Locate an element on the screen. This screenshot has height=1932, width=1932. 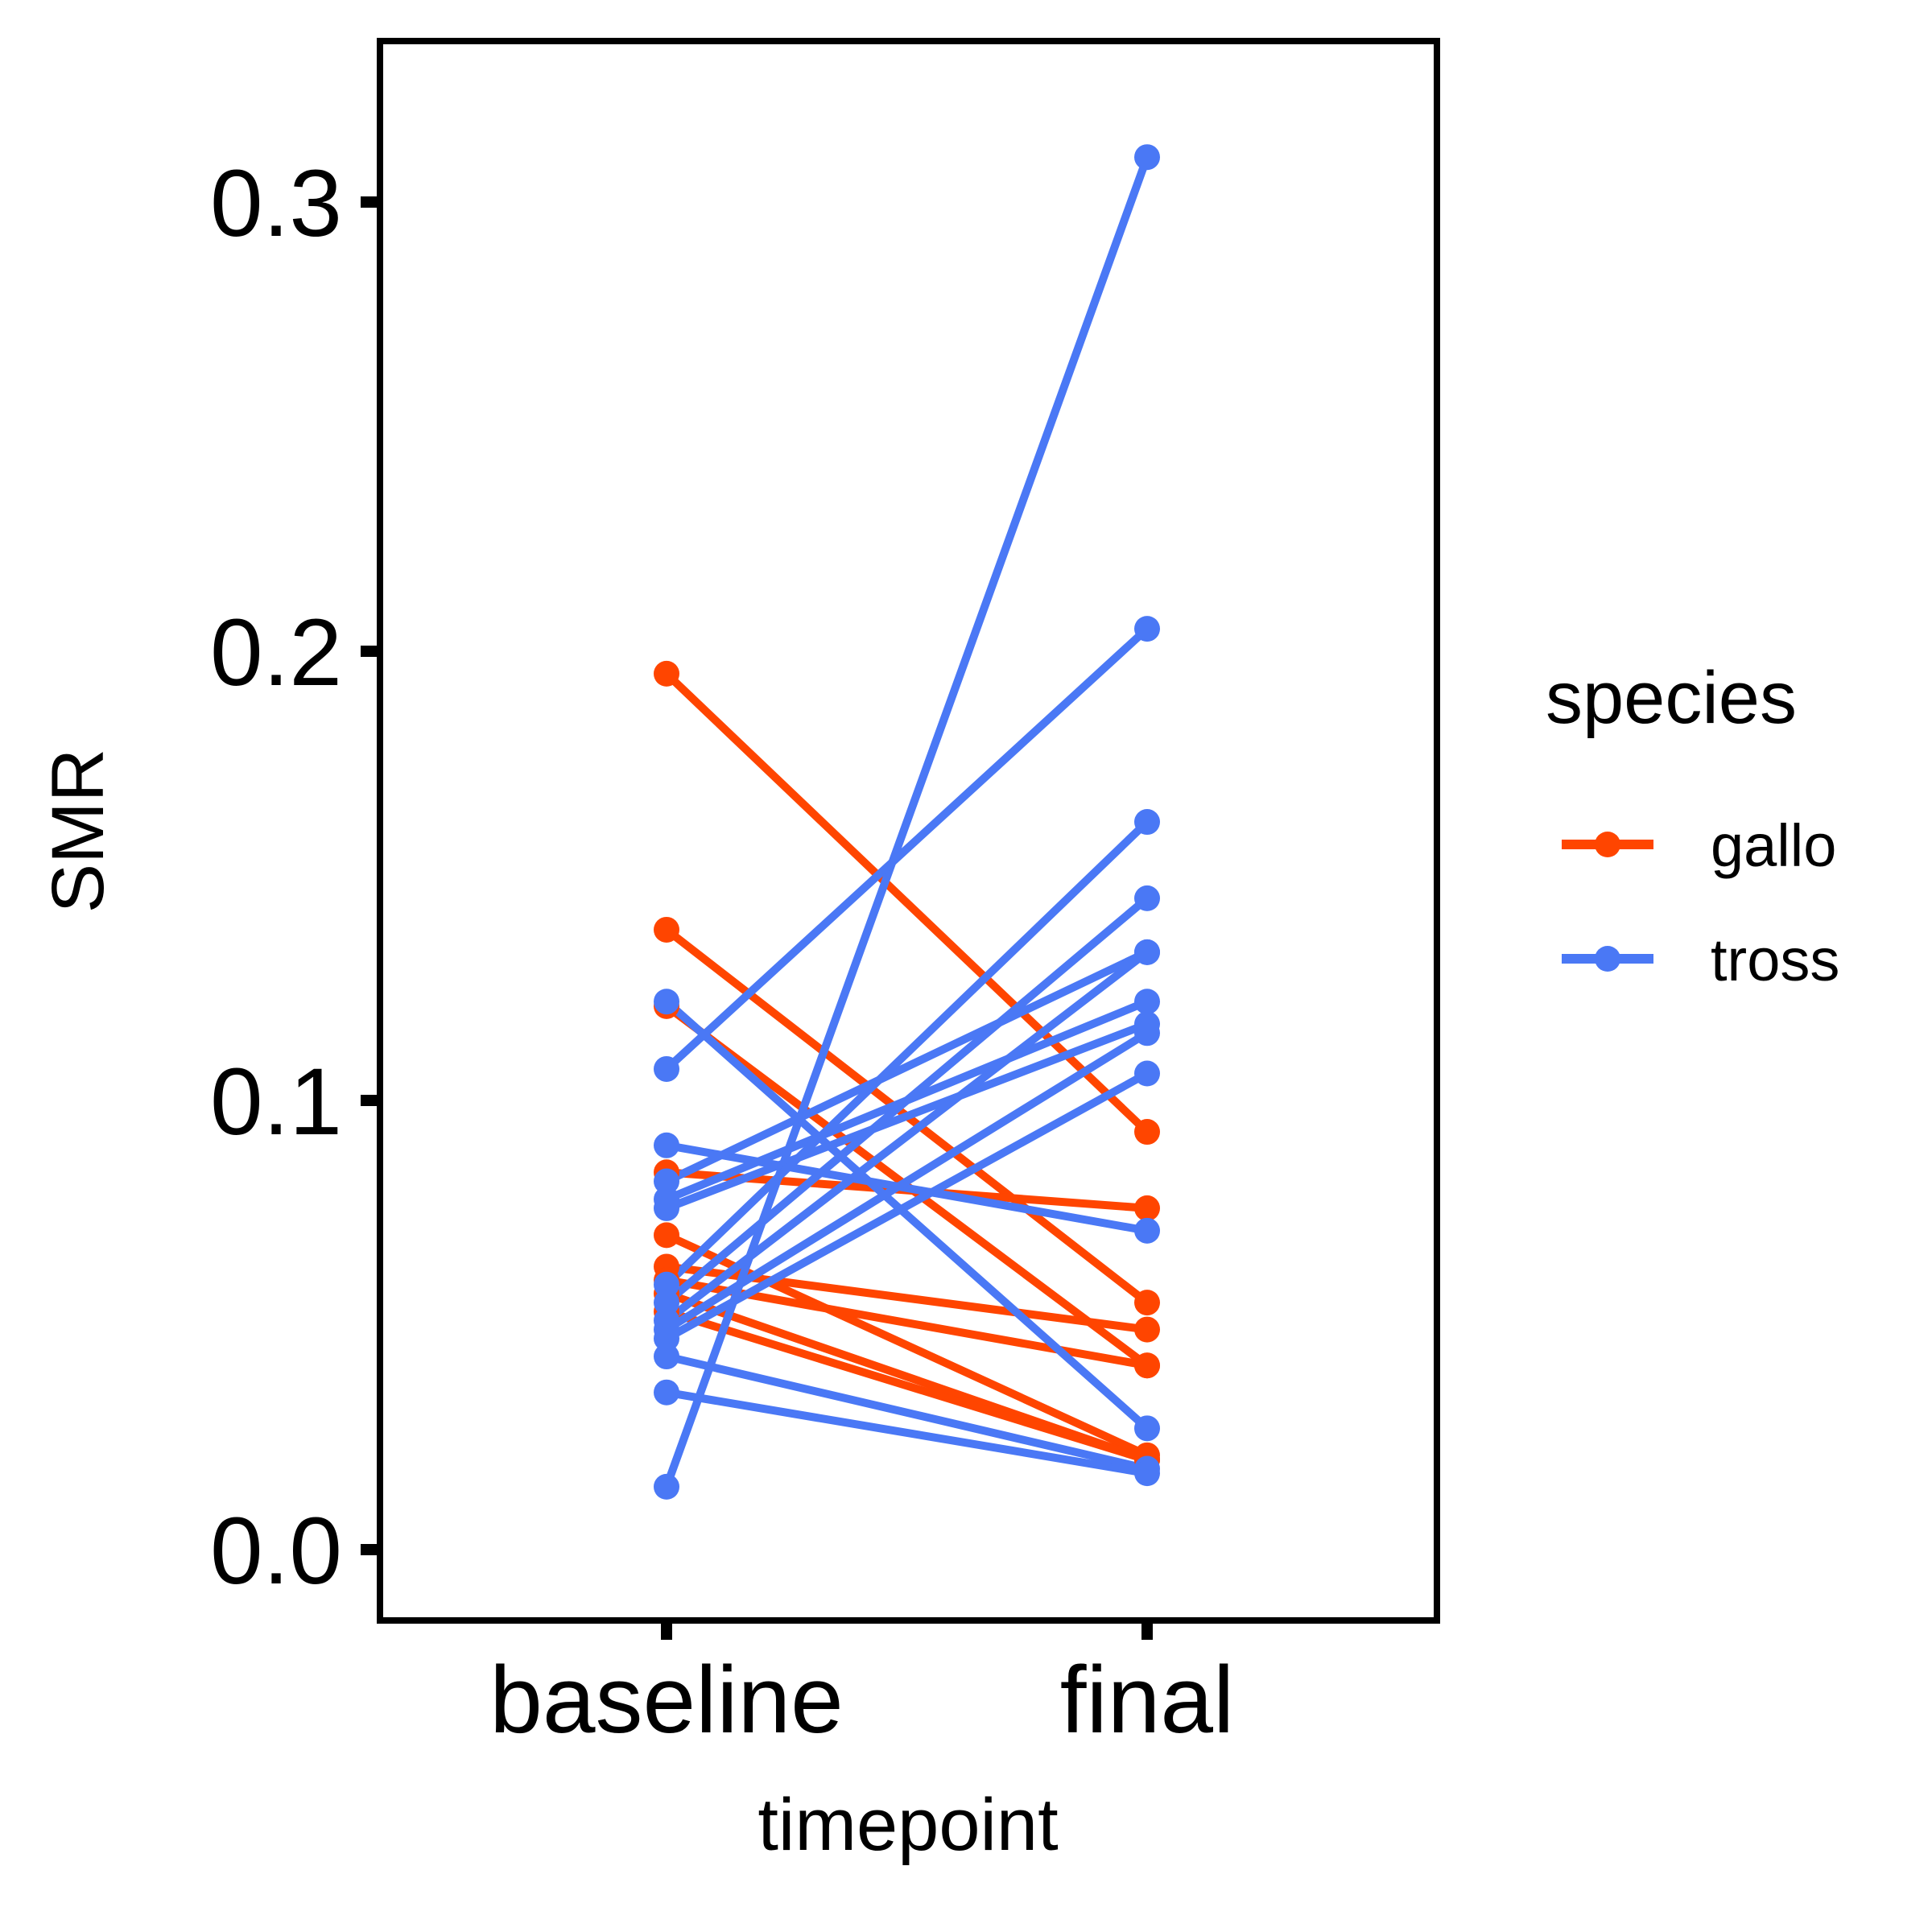
tross-point-4-baseline is located at coordinates (666, 1145).